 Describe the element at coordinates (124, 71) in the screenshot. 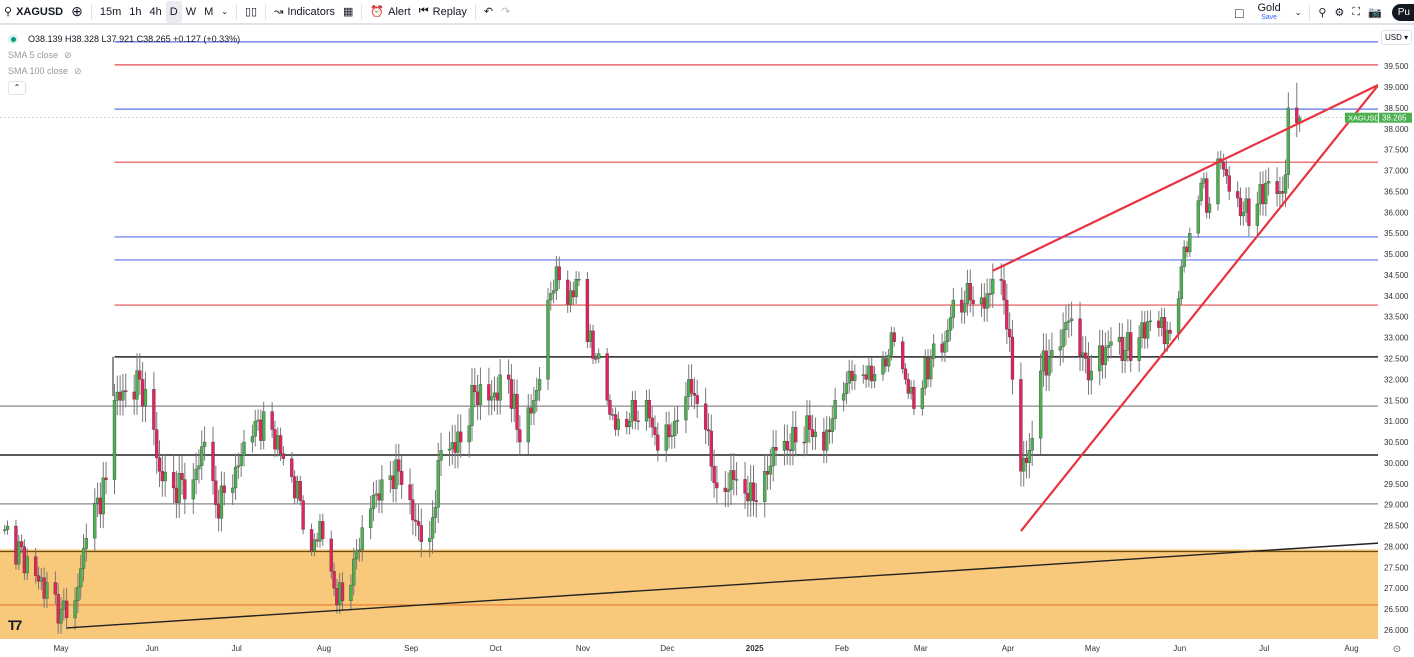

I see `indicator-sma-100: SMA 100 close ⊘` at that location.